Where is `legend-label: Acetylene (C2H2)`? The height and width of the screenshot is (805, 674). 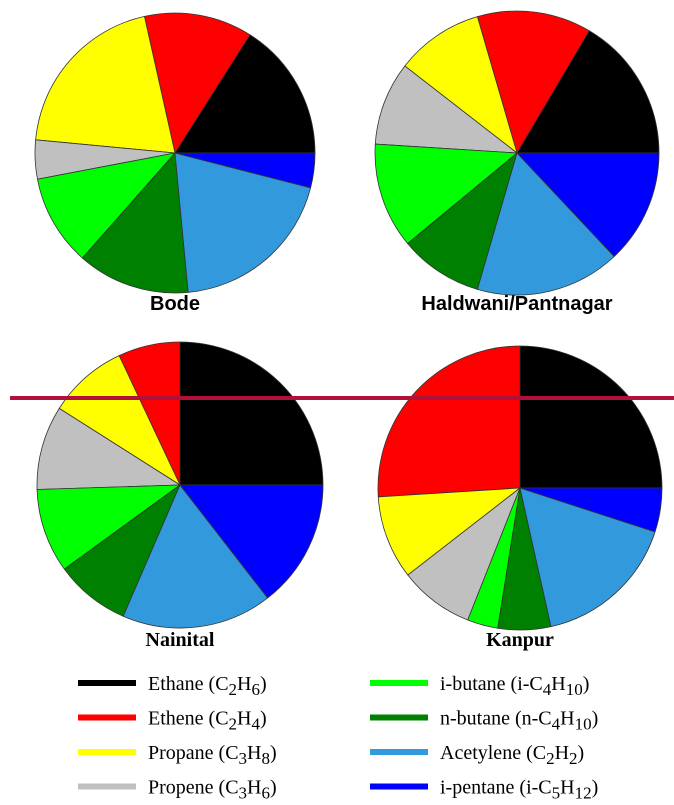
legend-label: Acetylene (C2H2) is located at coordinates (512, 755).